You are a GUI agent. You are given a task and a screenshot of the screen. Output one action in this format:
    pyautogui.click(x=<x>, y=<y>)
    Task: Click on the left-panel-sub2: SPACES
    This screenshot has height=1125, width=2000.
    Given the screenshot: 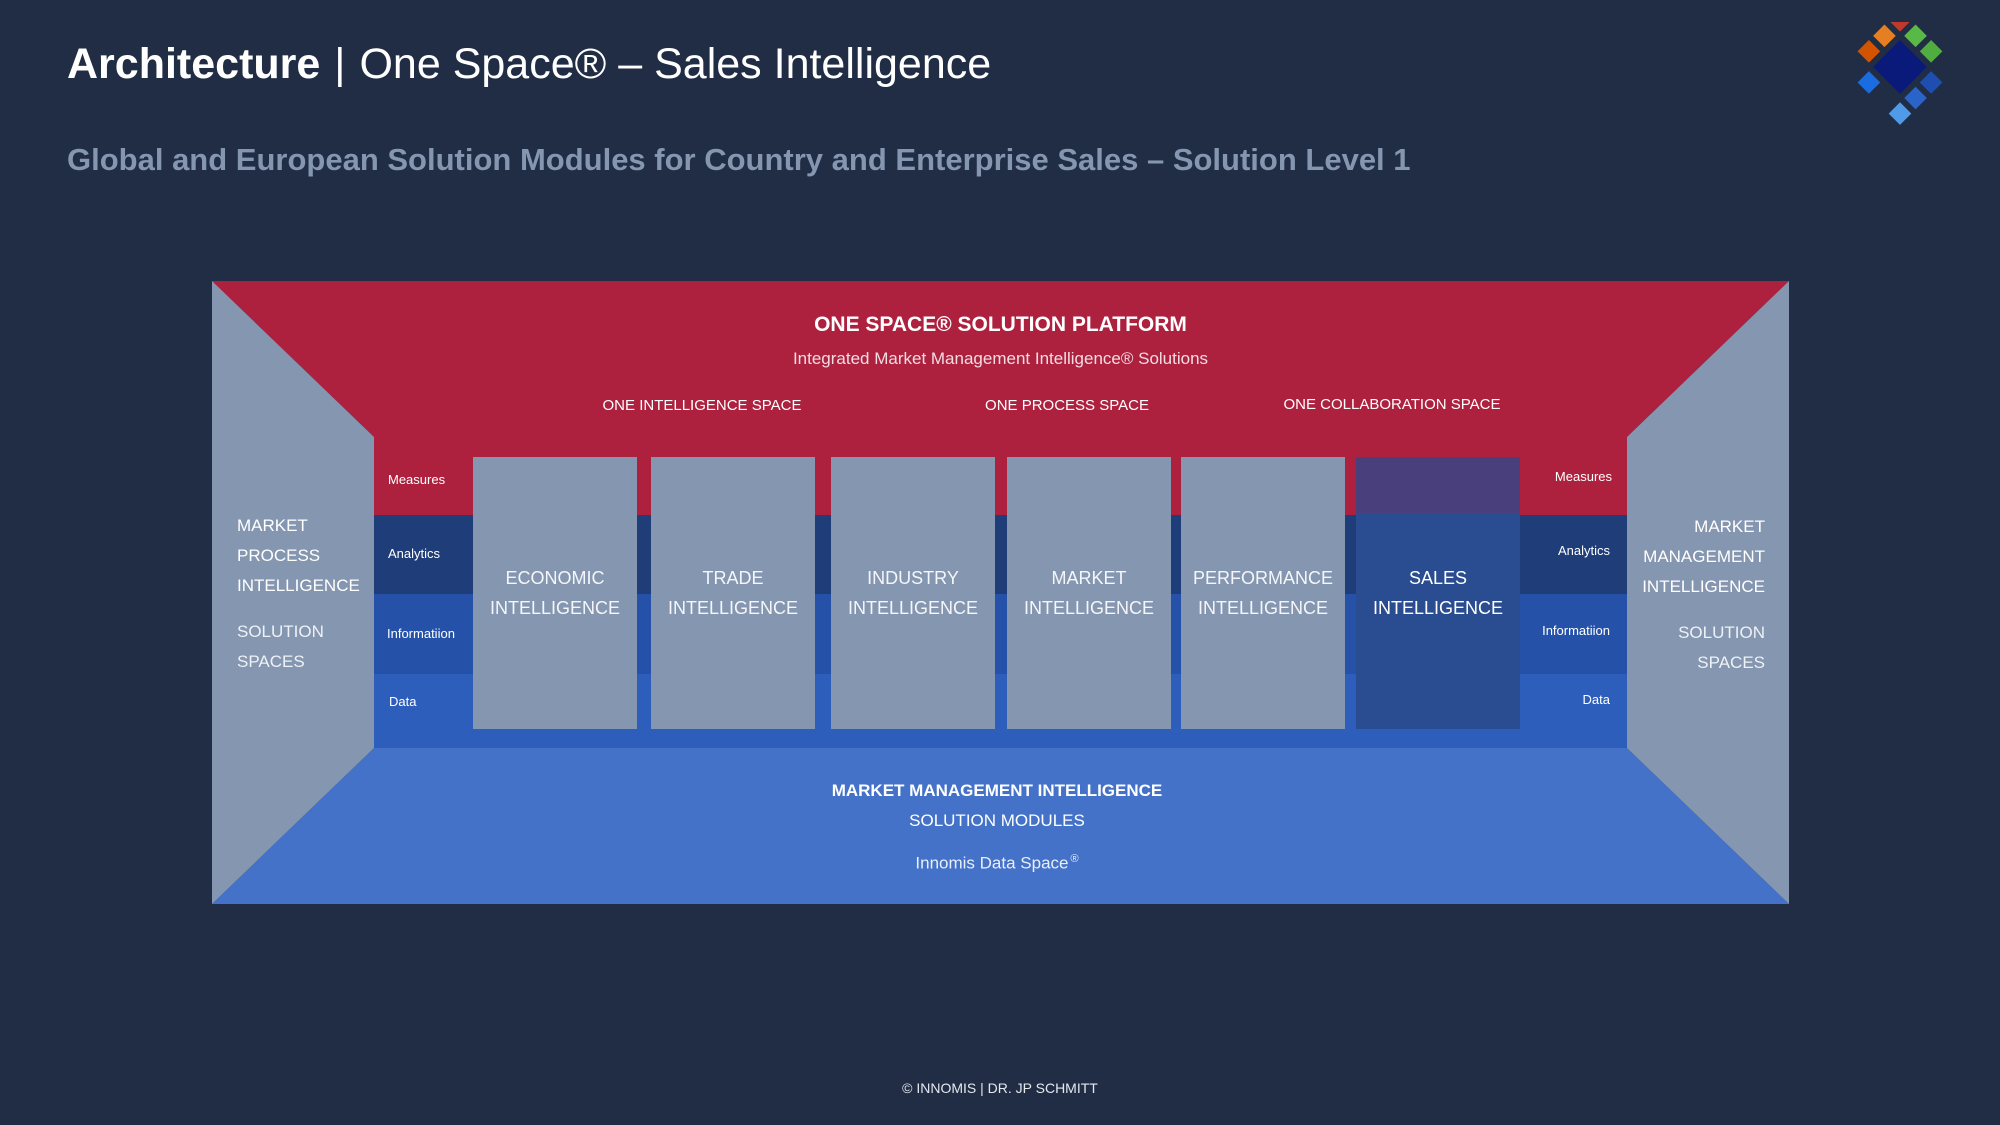 What is the action you would take?
    pyautogui.click(x=271, y=661)
    